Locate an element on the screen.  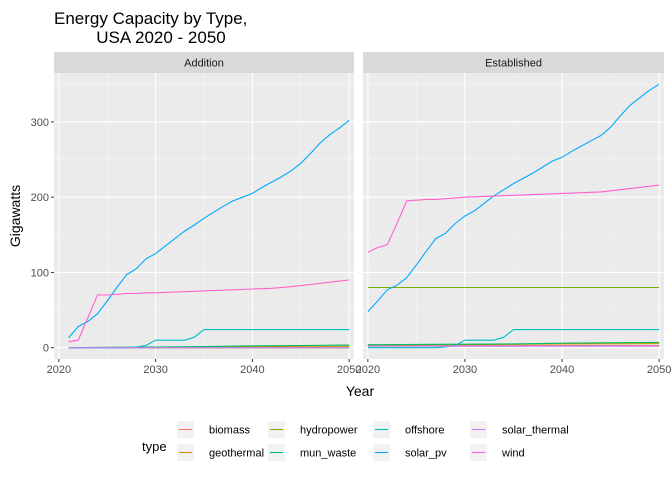
legend-label: geothermal is located at coordinates (236, 454).